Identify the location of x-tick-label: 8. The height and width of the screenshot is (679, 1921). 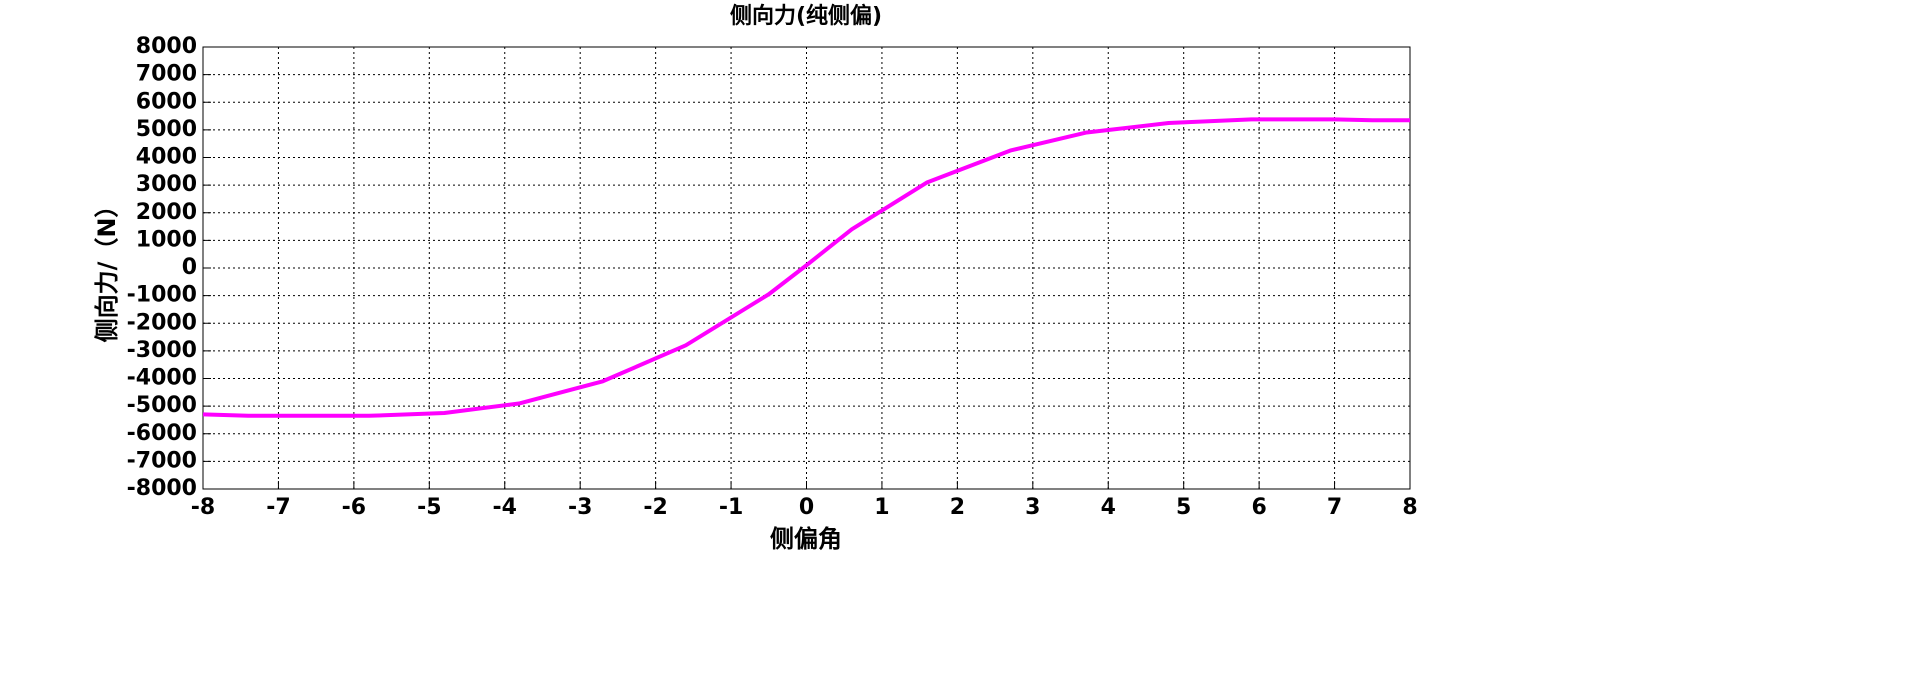
(1409, 507).